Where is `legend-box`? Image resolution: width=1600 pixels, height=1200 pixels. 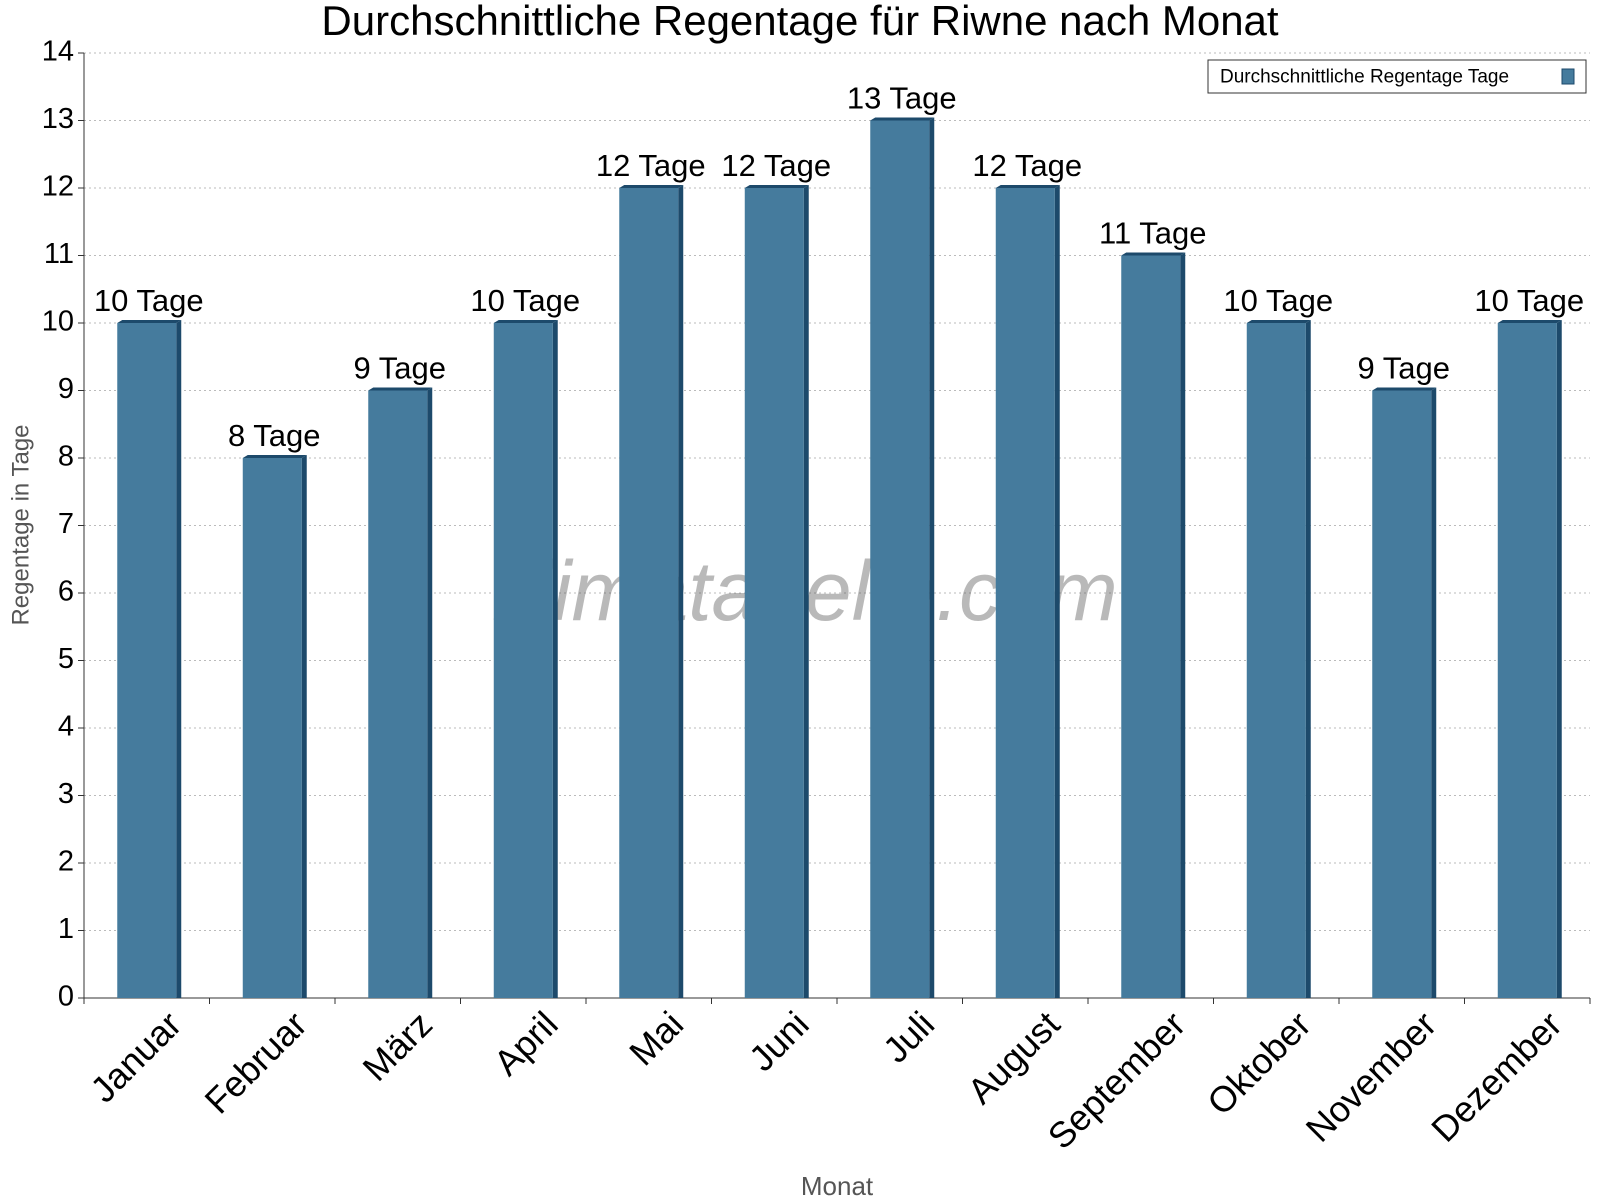 legend-box is located at coordinates (1397, 76).